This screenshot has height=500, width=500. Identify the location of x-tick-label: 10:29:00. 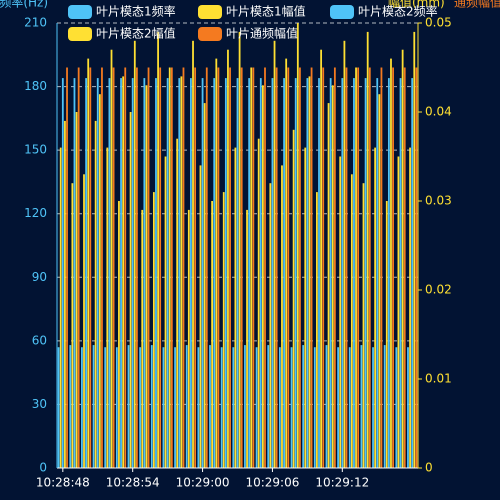
(203, 483).